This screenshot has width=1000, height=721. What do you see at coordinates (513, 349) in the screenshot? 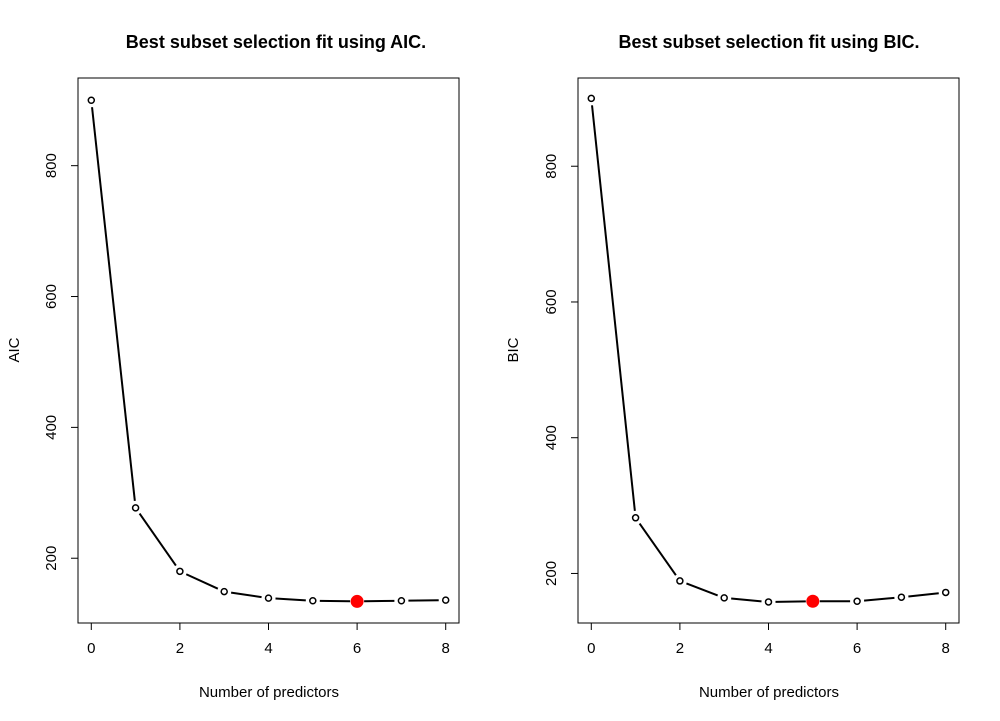
I see `y-axis-label: BIC` at bounding box center [513, 349].